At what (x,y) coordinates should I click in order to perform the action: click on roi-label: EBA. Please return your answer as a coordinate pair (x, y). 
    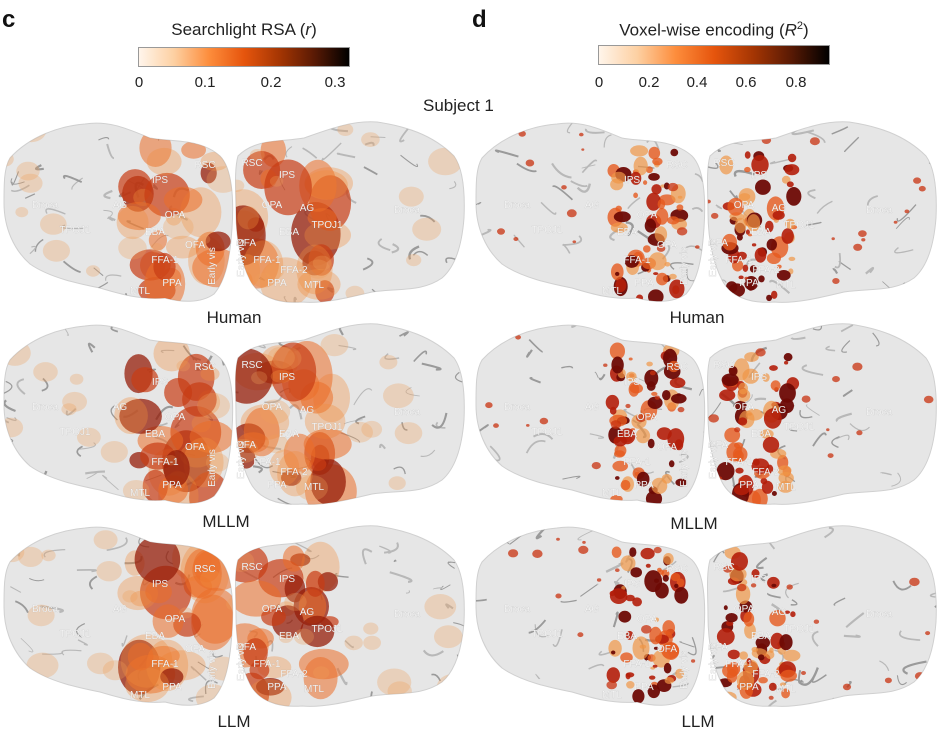
    Looking at the image, I should click on (155, 636).